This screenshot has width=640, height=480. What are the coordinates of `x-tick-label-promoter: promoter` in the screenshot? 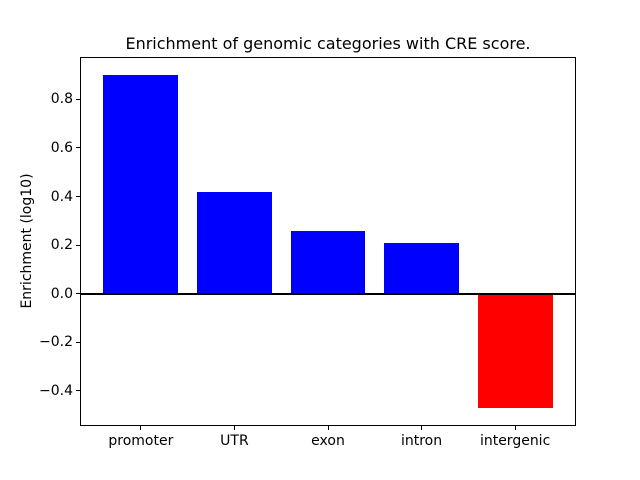 It's located at (141, 441).